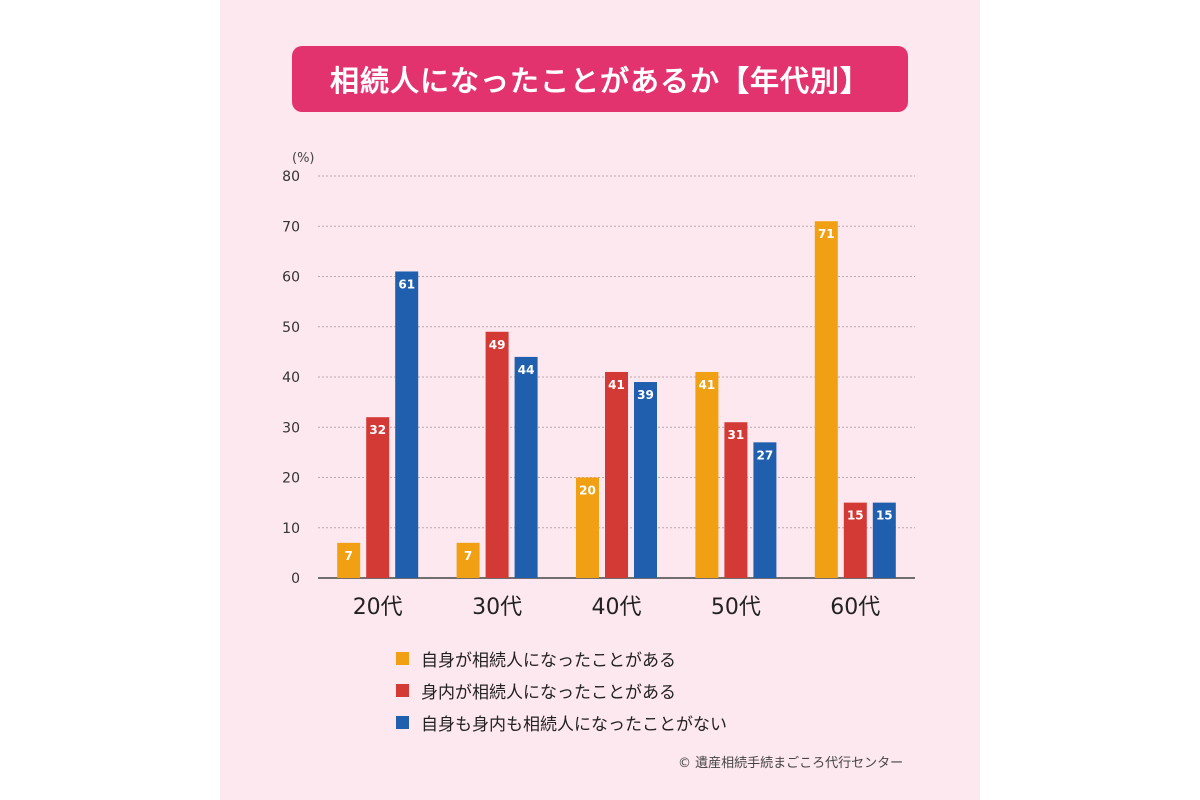  I want to click on y-tick-label: 40, so click(291, 378).